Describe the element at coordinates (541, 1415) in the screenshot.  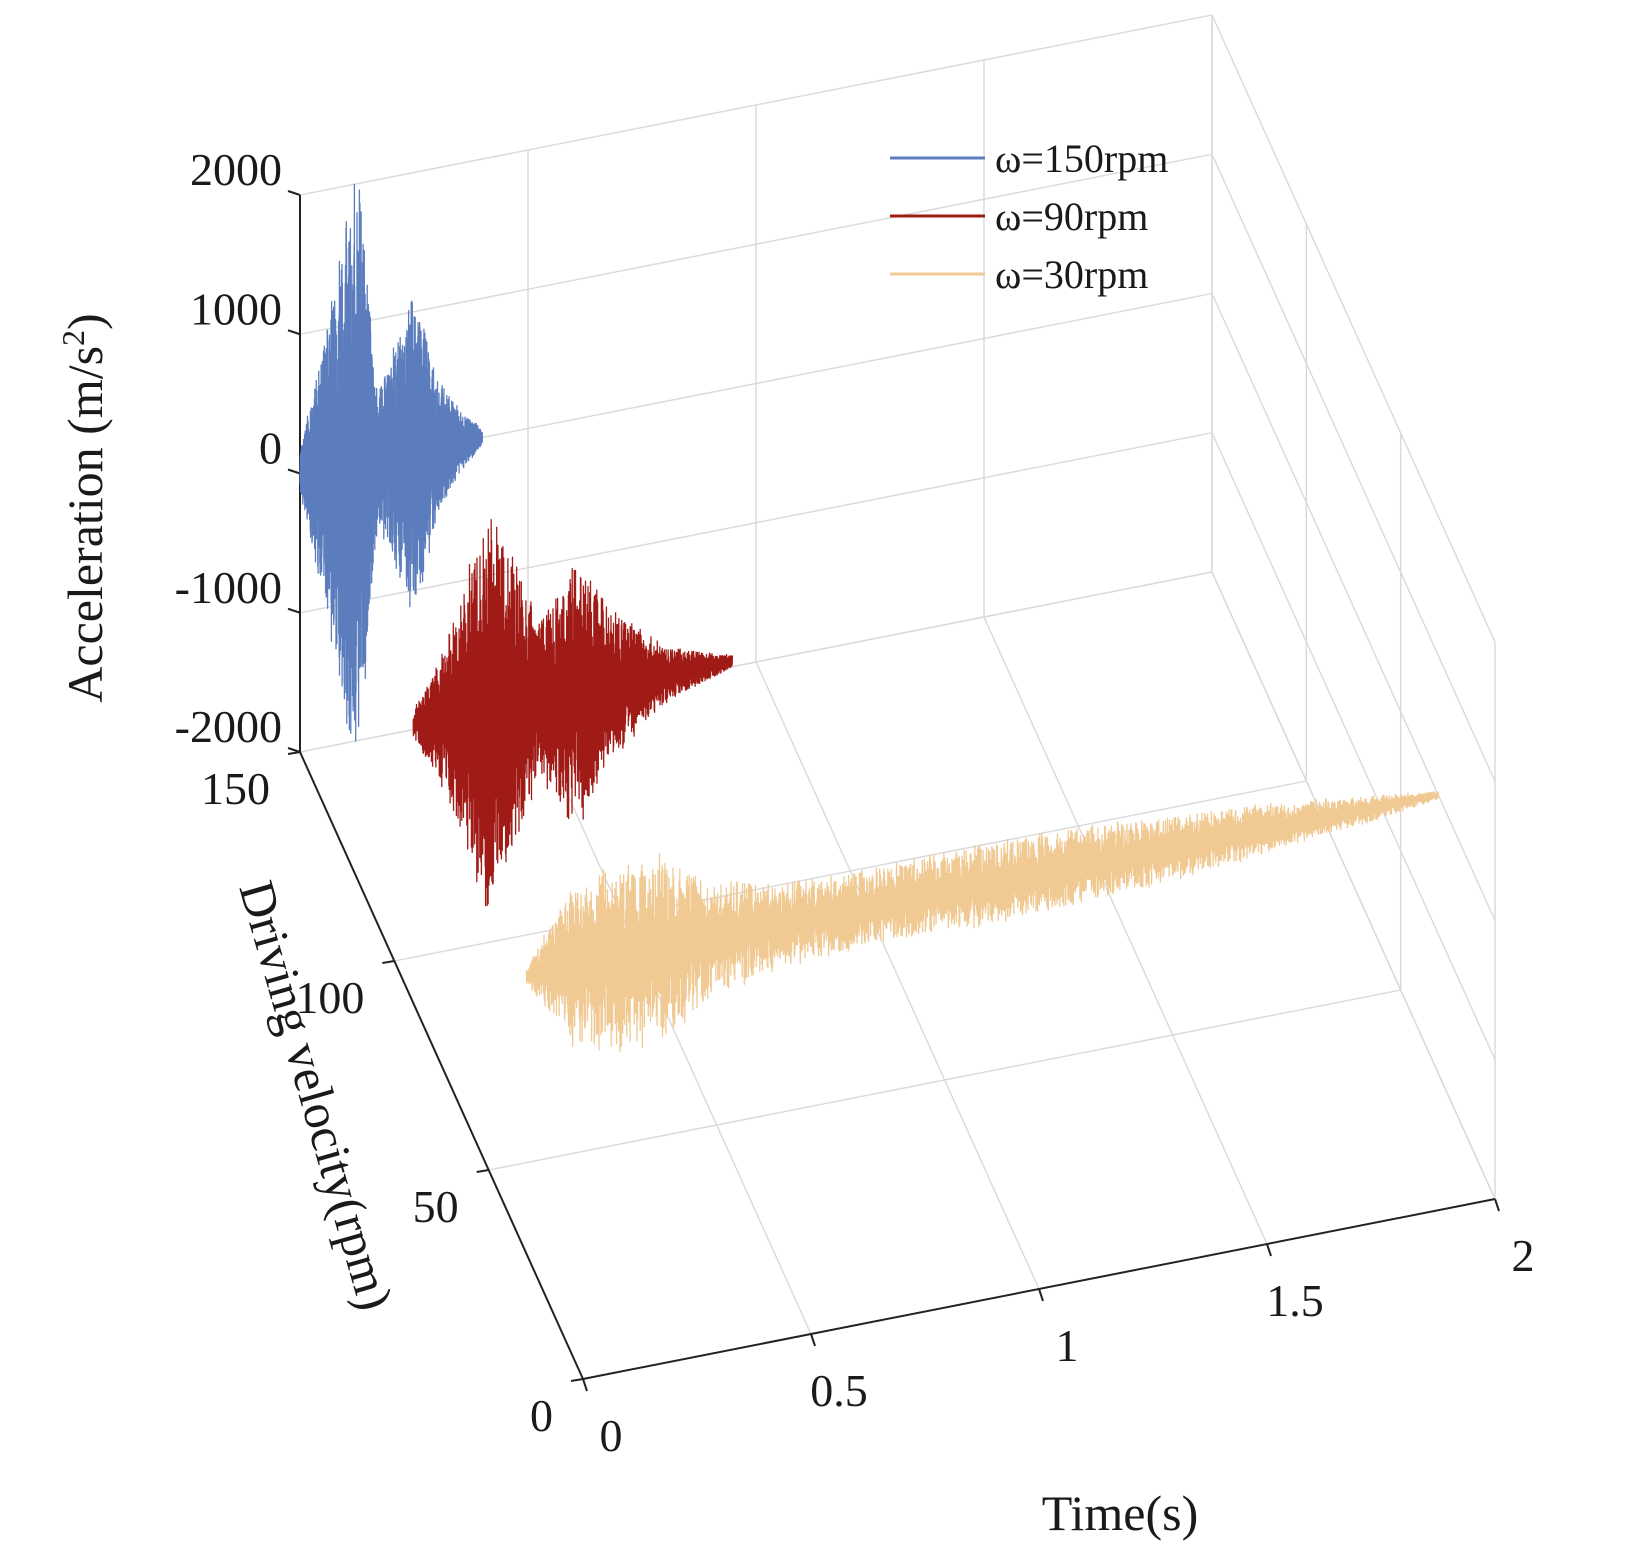
I see `y-tick-label: 0` at that location.